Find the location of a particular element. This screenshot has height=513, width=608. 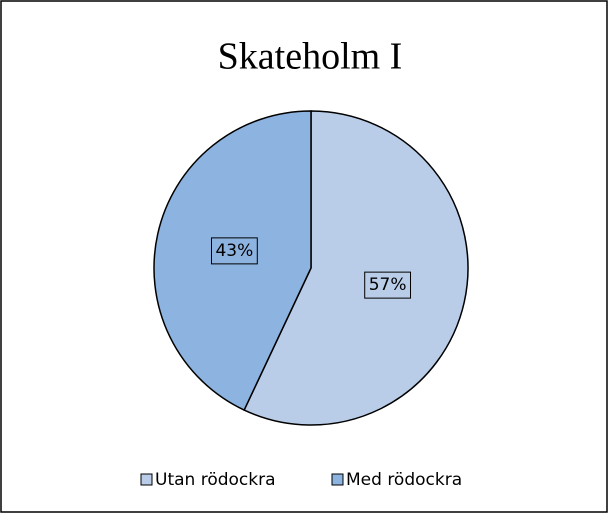

data-label: 43% is located at coordinates (234, 251).